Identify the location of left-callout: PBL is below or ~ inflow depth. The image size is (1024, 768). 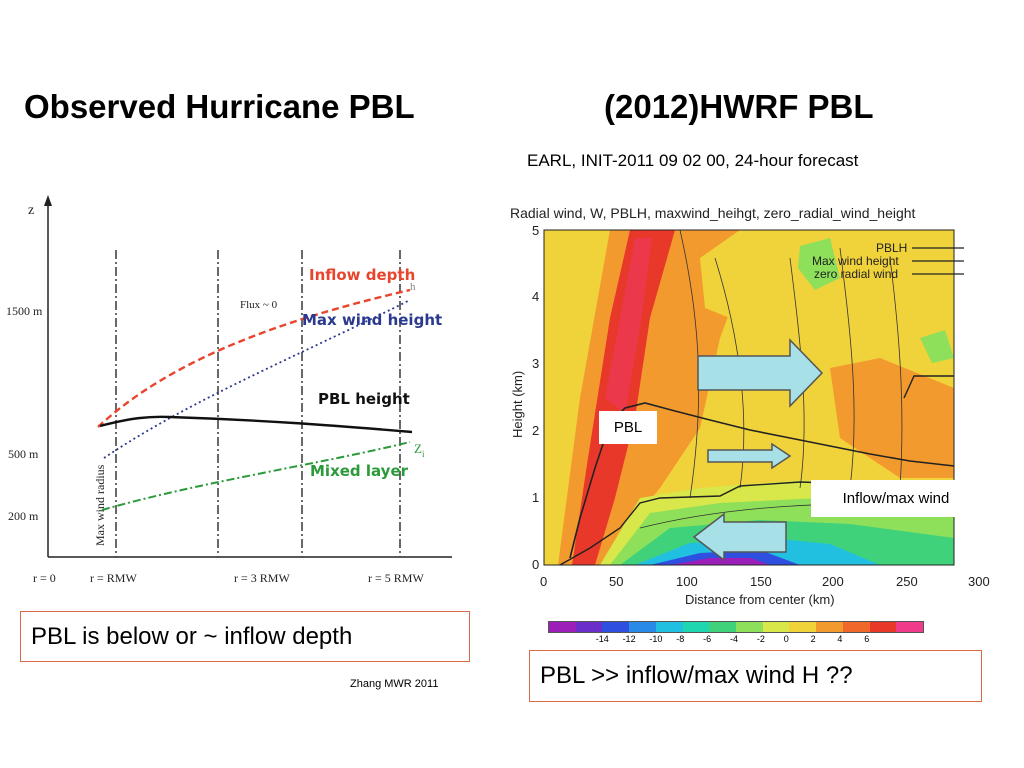
(245, 636).